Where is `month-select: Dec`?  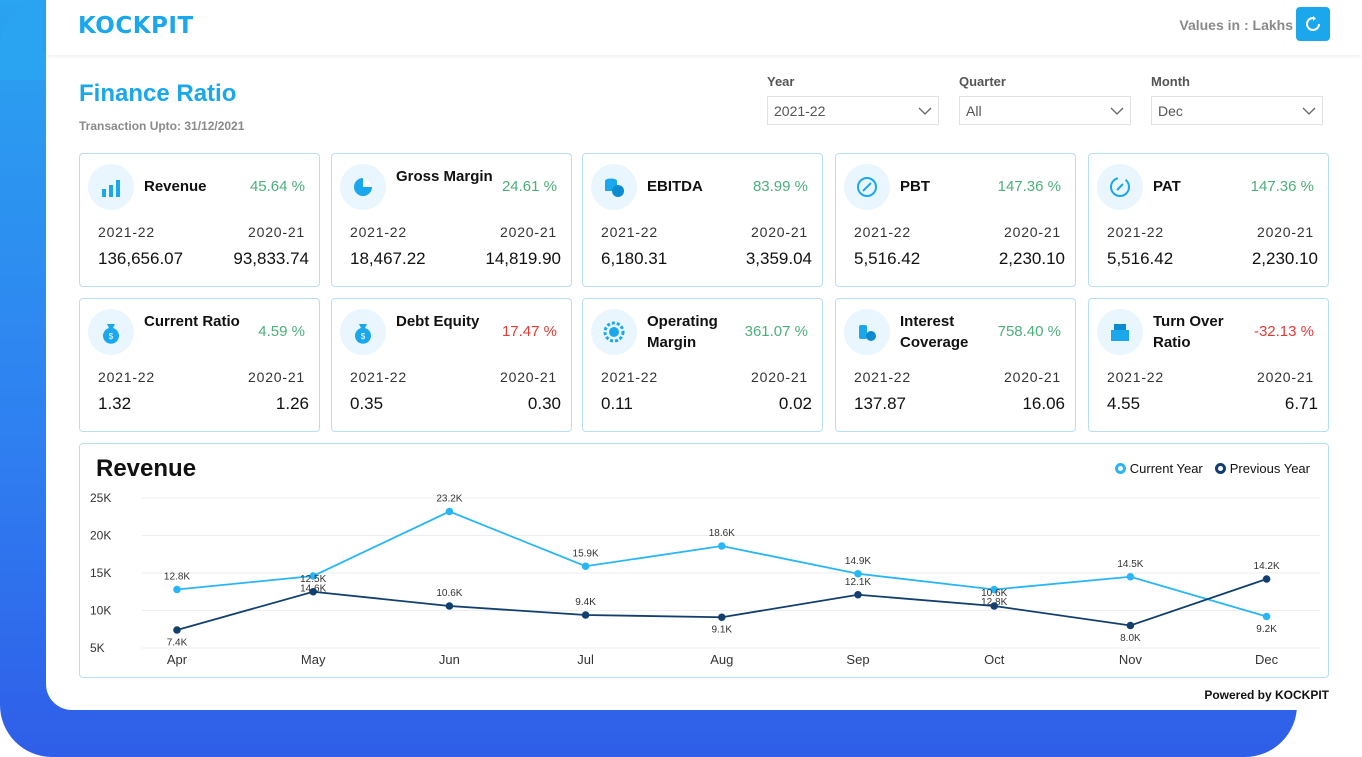
month-select: Dec is located at coordinates (1237, 110).